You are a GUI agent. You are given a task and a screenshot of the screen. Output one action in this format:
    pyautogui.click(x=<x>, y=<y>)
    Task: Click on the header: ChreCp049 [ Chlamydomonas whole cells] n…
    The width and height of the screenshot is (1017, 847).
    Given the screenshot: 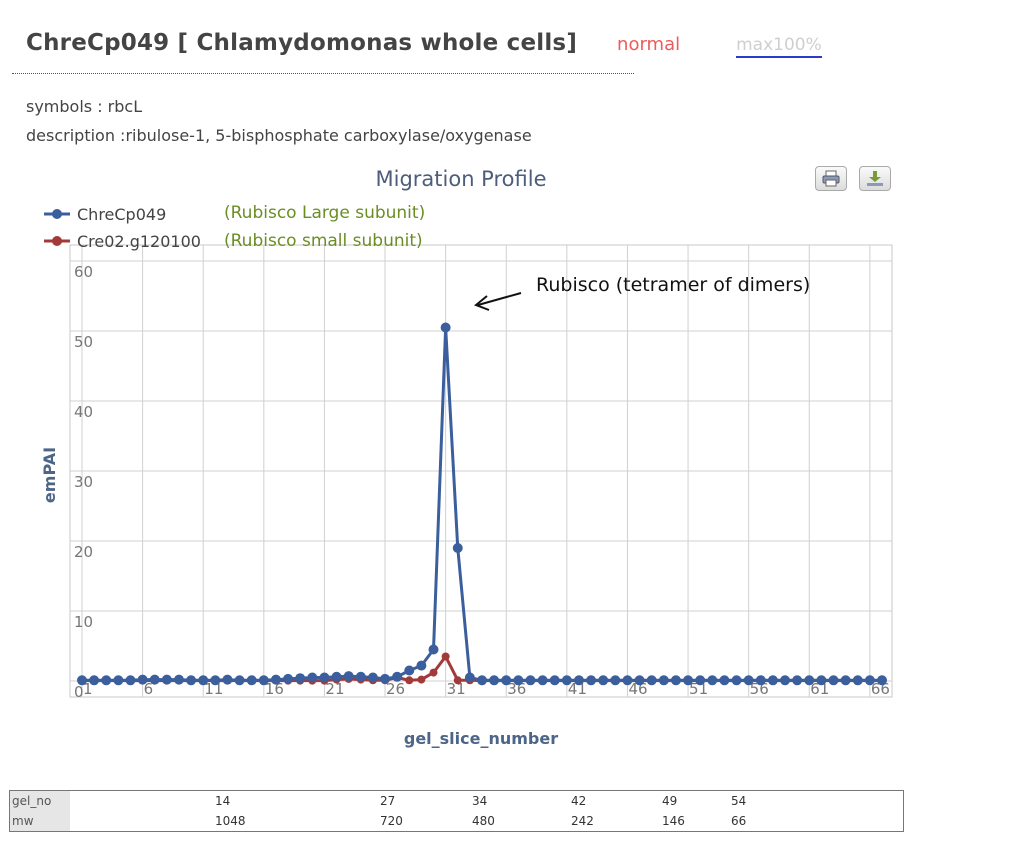 What is the action you would take?
    pyautogui.click(x=424, y=44)
    